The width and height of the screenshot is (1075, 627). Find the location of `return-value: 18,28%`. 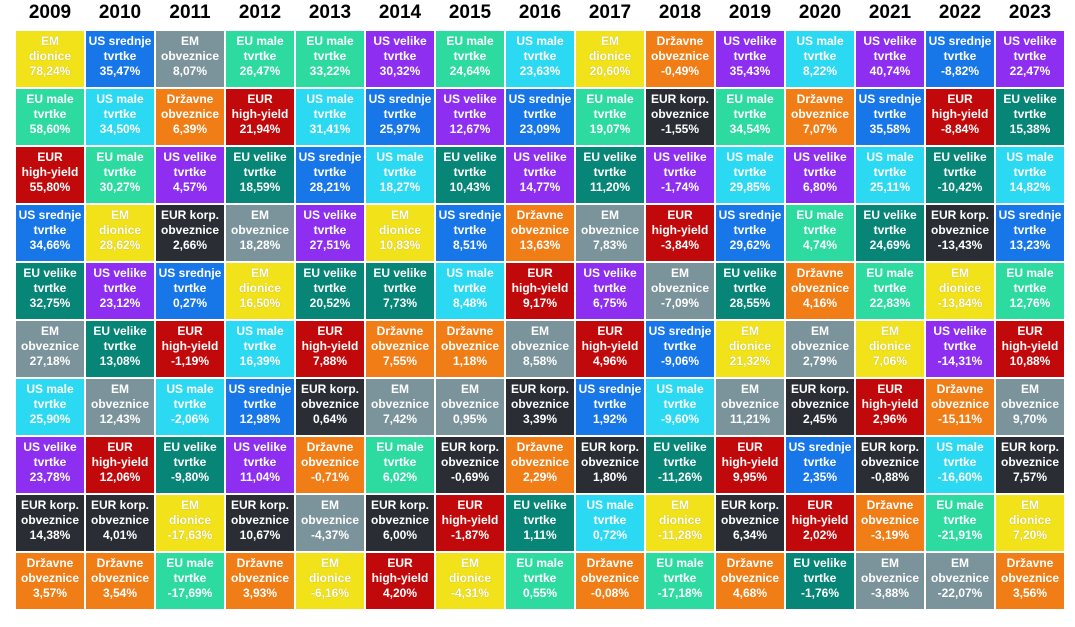

return-value: 18,28% is located at coordinates (260, 245).